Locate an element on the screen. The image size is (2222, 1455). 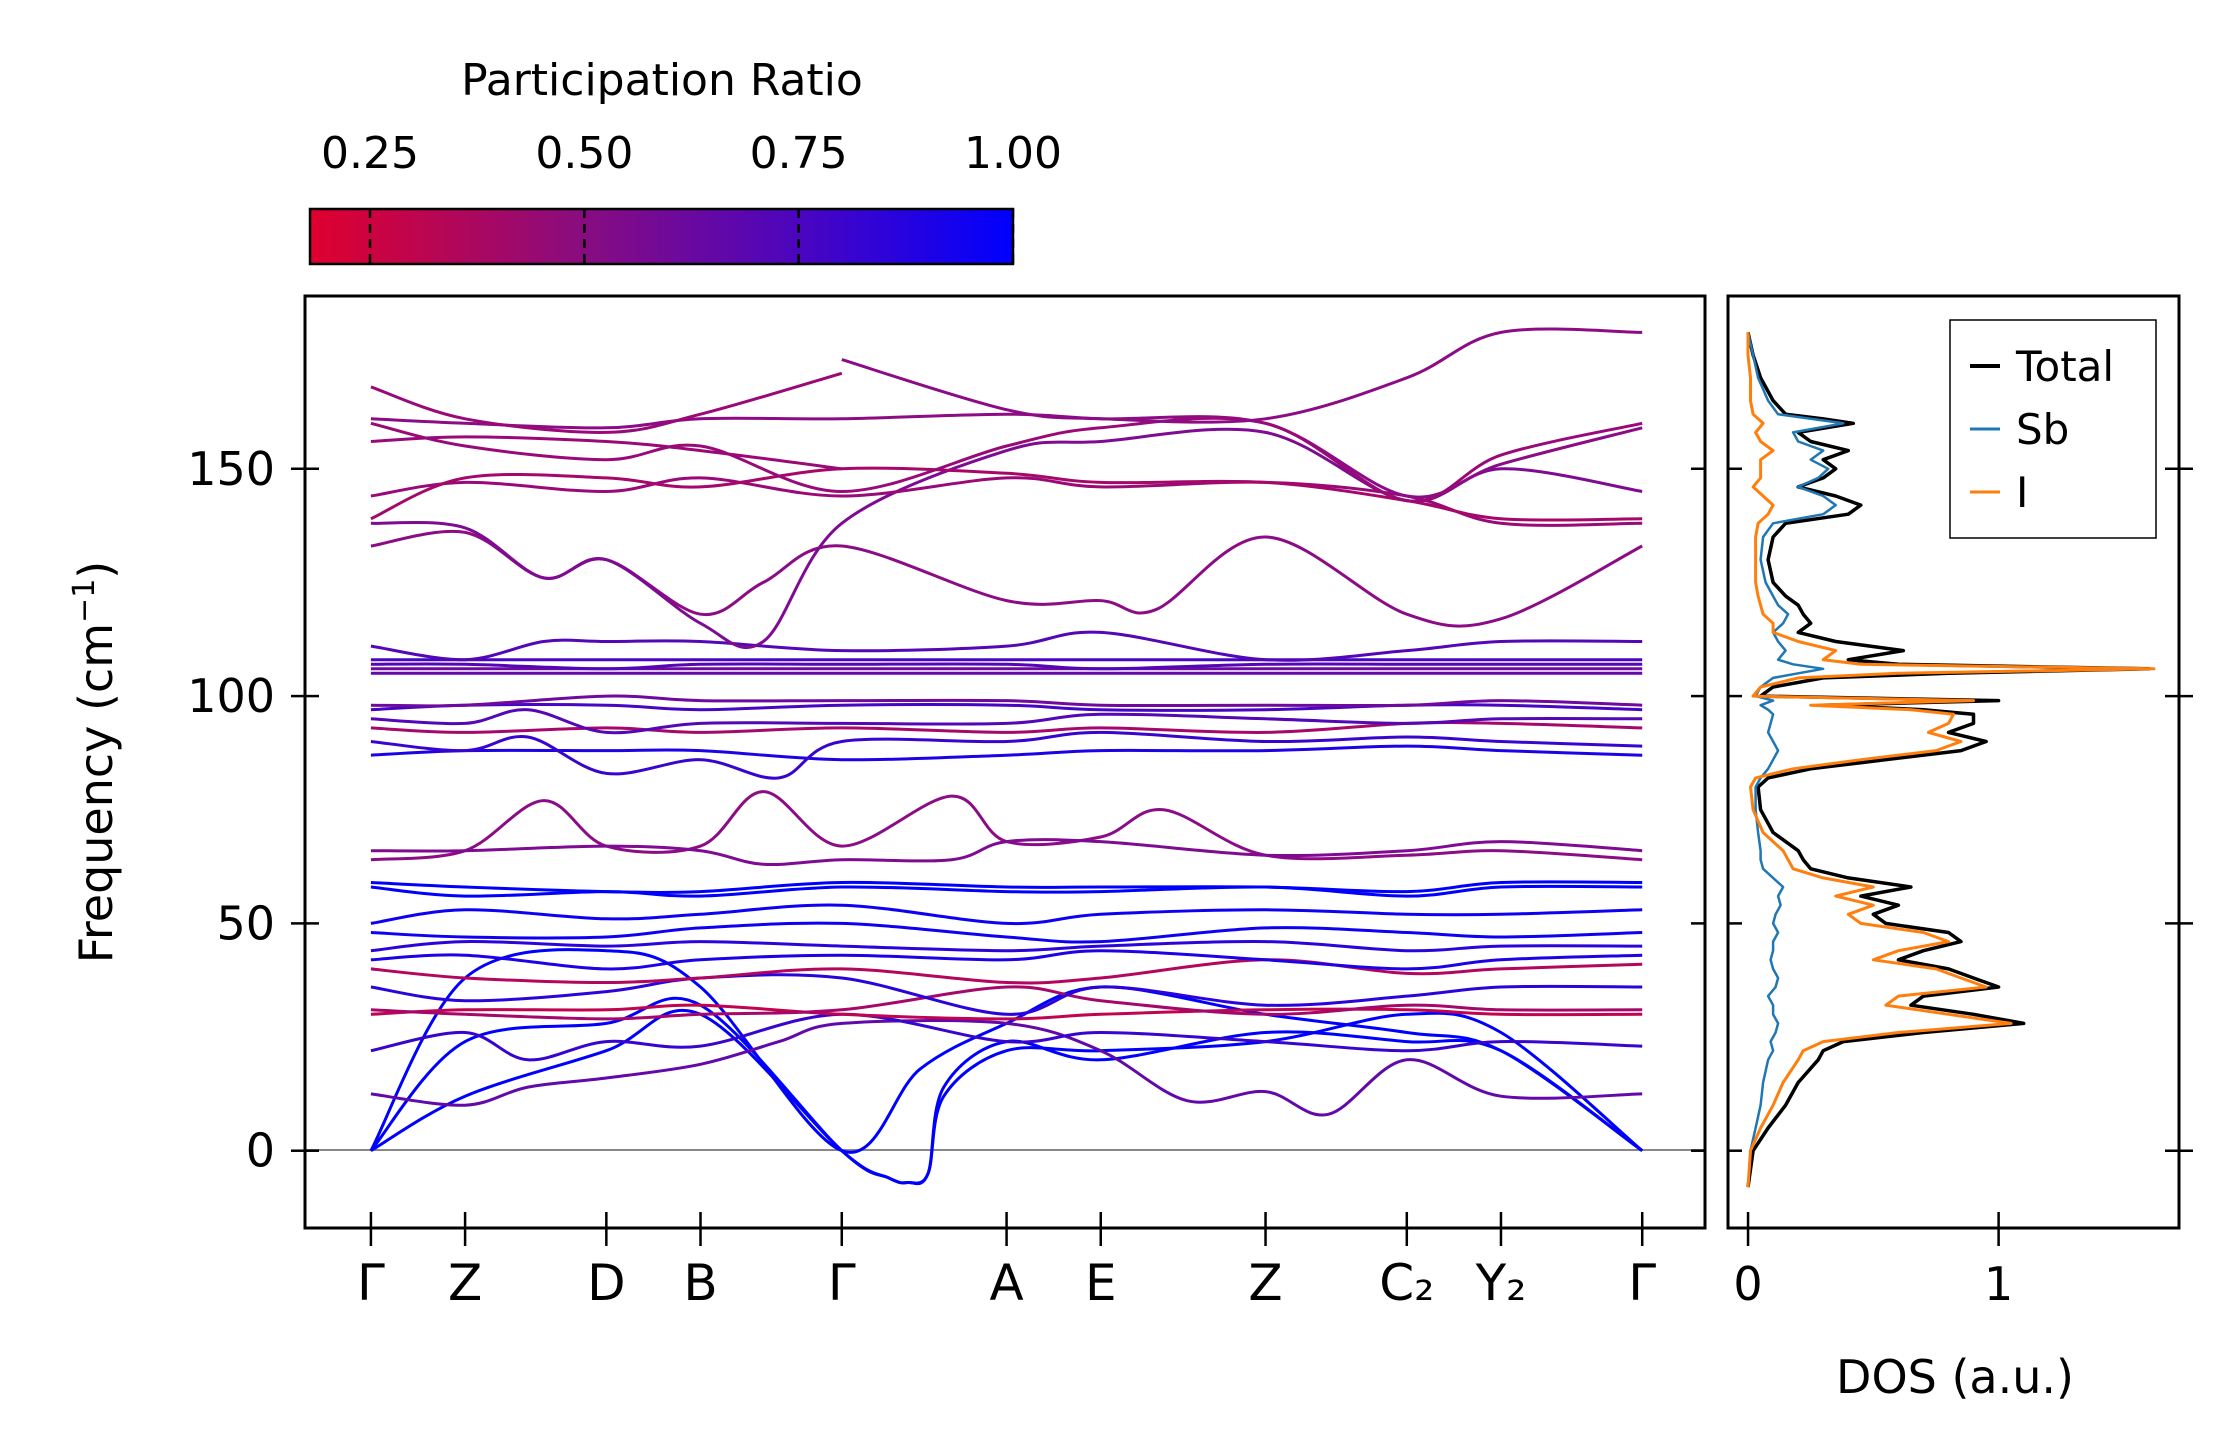
k-point-label: E is located at coordinates (1101, 1283).